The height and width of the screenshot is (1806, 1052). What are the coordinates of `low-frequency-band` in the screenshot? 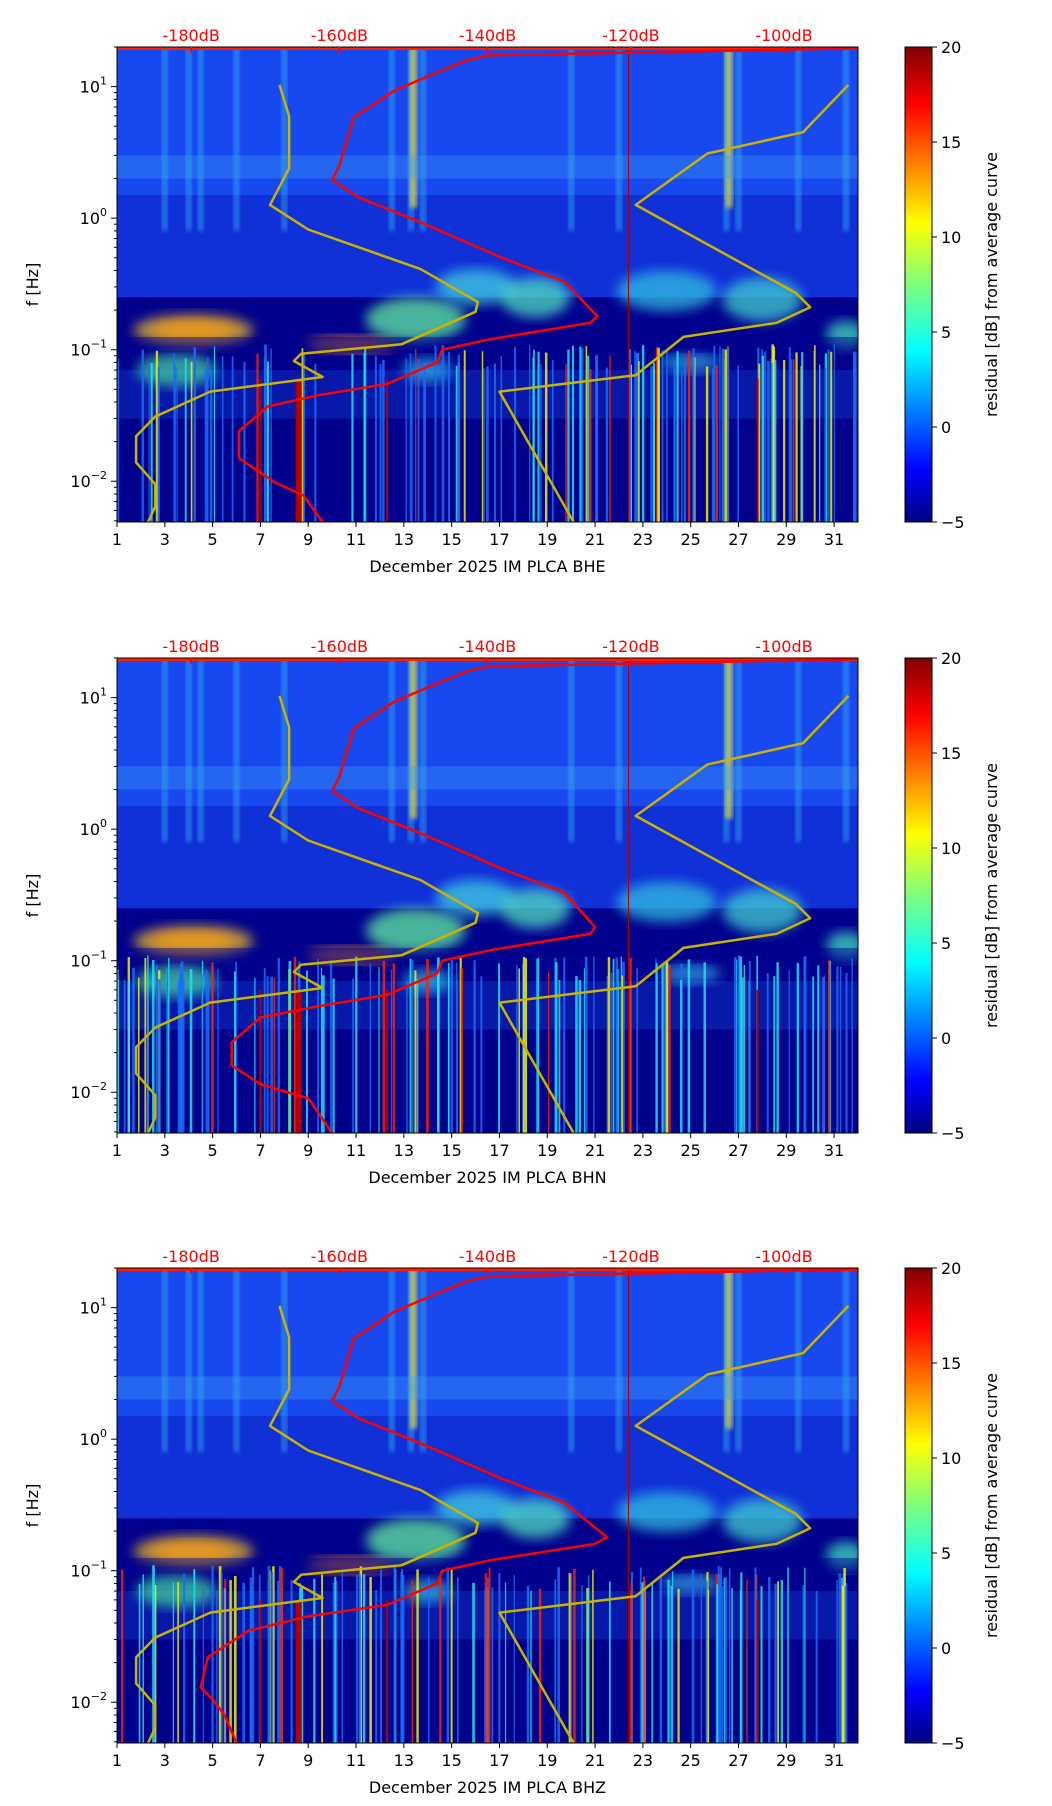 It's located at (487, 1005).